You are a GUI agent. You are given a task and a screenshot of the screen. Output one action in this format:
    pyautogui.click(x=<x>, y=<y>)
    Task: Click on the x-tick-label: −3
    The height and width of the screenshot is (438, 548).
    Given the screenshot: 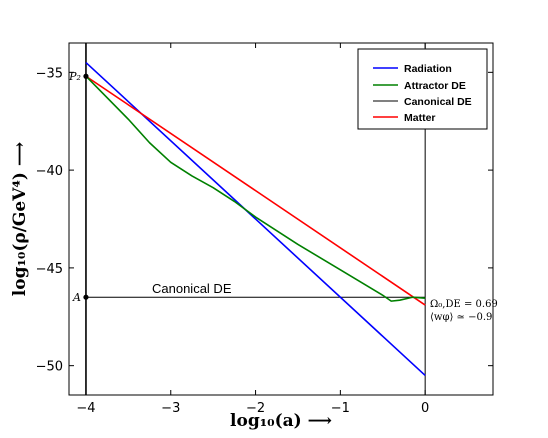 What is the action you would take?
    pyautogui.click(x=170, y=408)
    